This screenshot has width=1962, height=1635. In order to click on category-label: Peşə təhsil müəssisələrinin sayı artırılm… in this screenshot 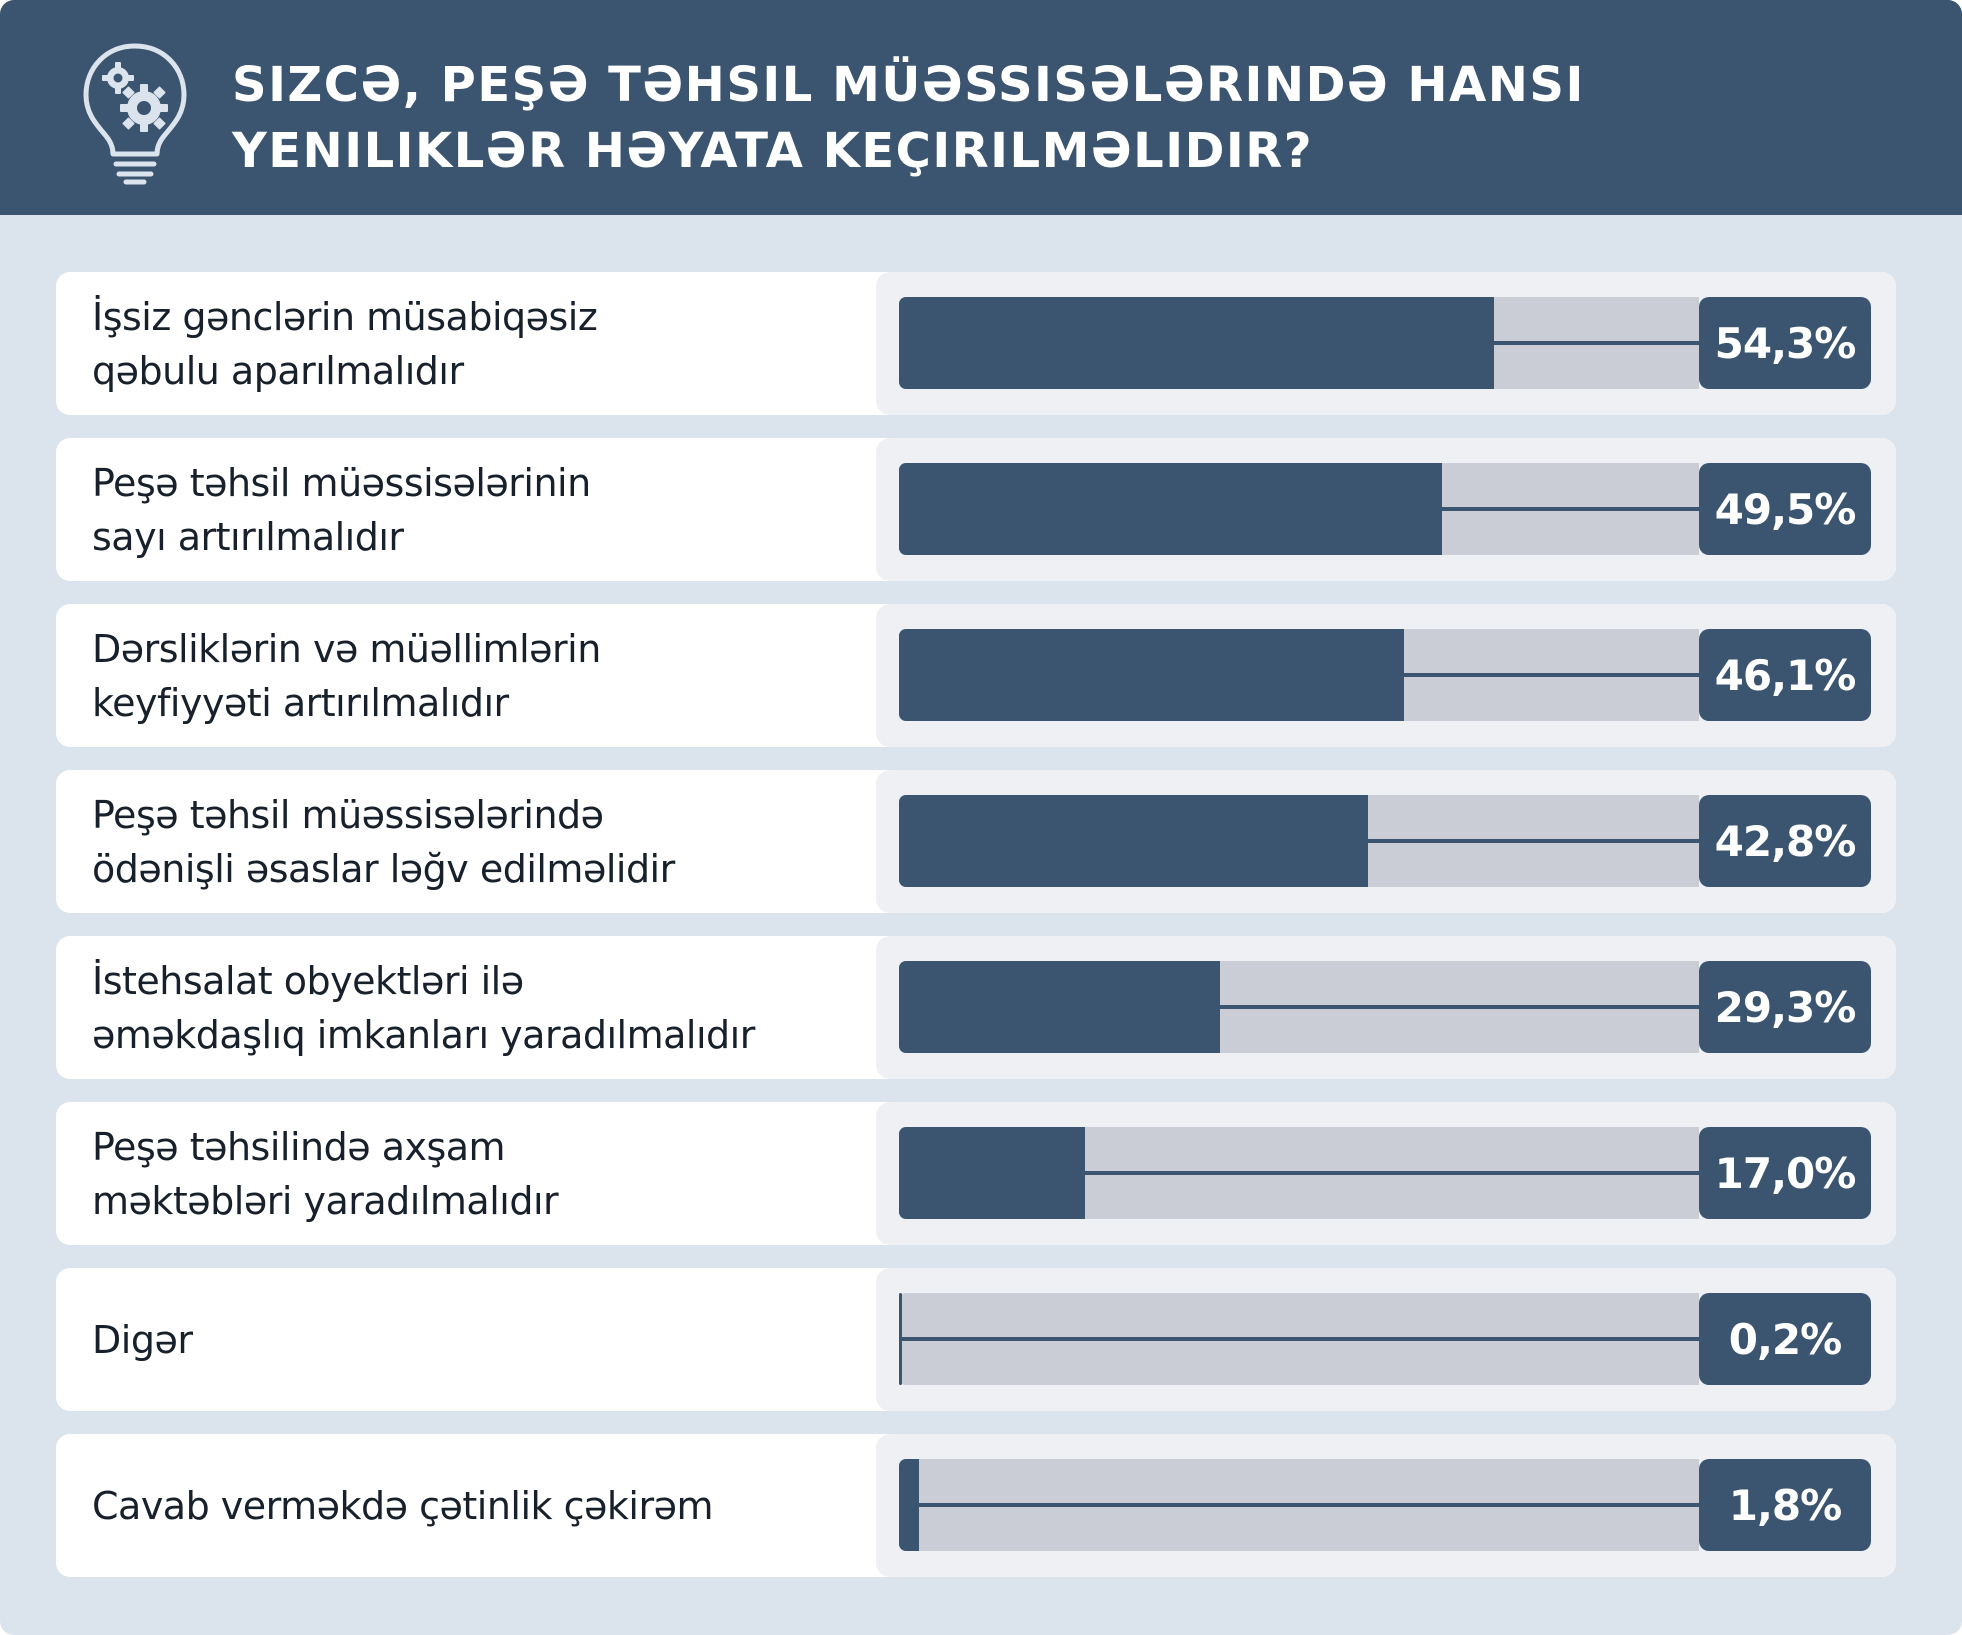, I will do `click(482, 509)`.